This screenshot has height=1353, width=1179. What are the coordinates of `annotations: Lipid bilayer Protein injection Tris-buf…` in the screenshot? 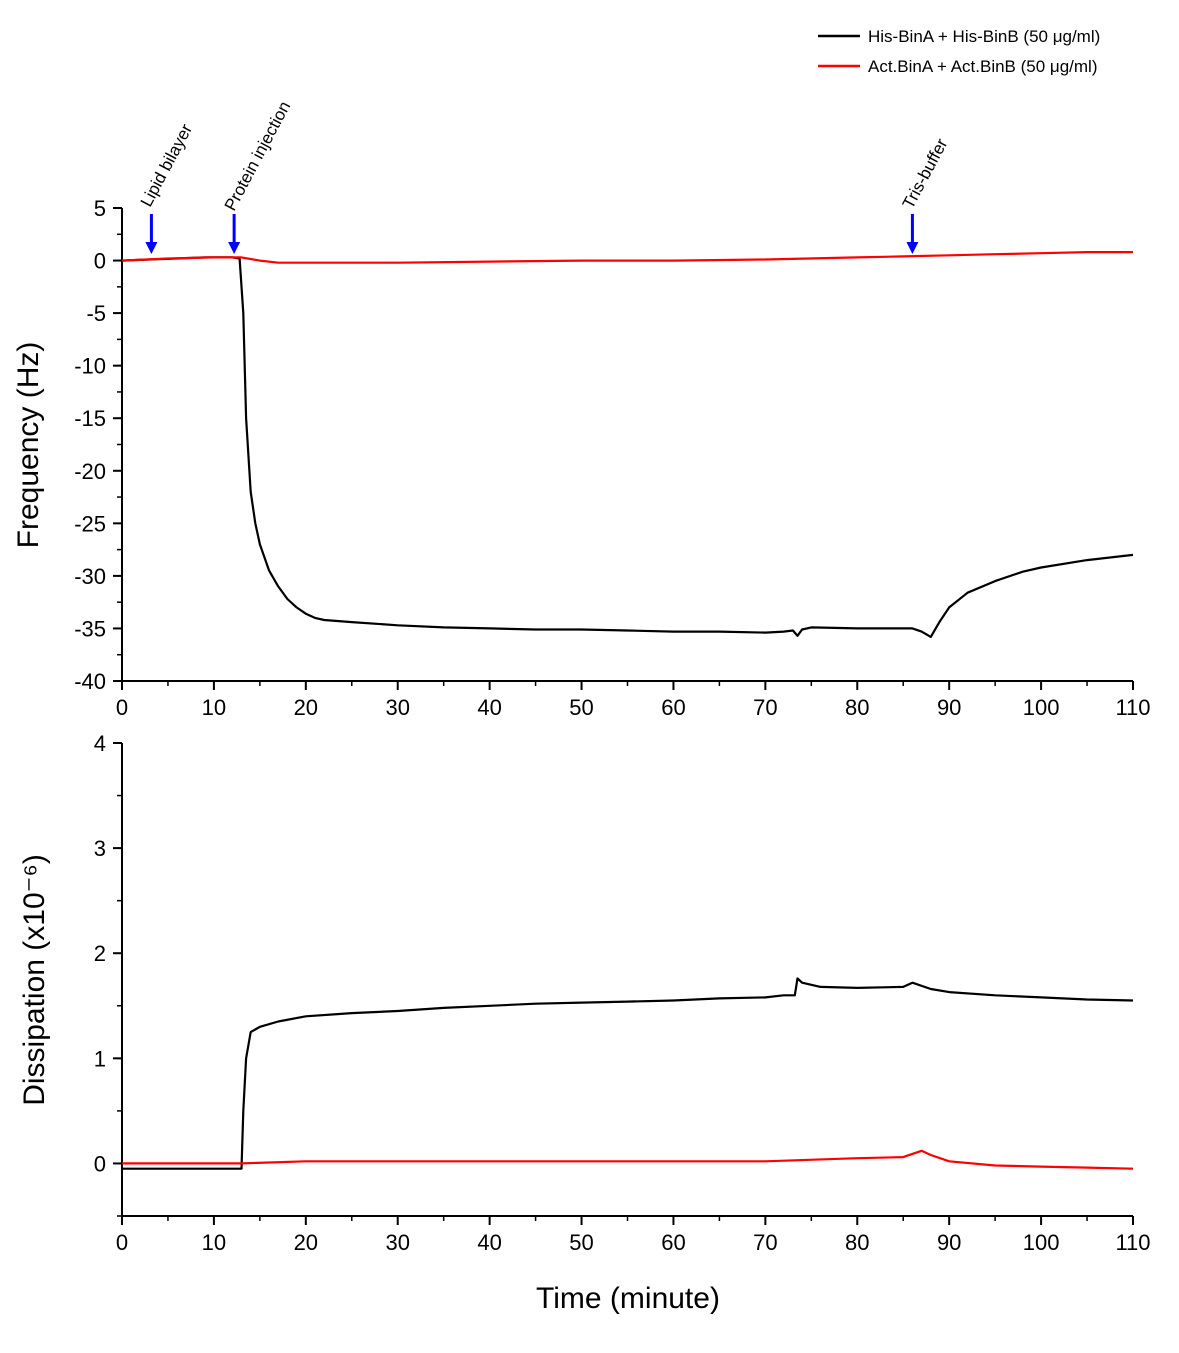 It's located at (544, 156).